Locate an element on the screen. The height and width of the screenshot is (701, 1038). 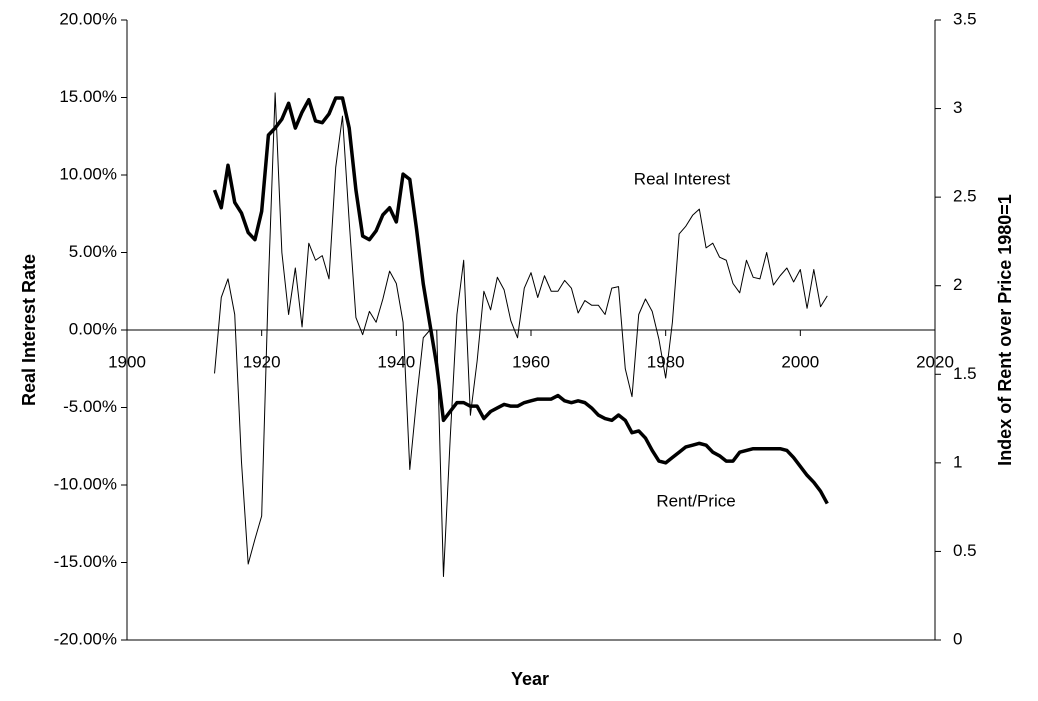
y-tick-label: 0.00% is located at coordinates (93, 328).